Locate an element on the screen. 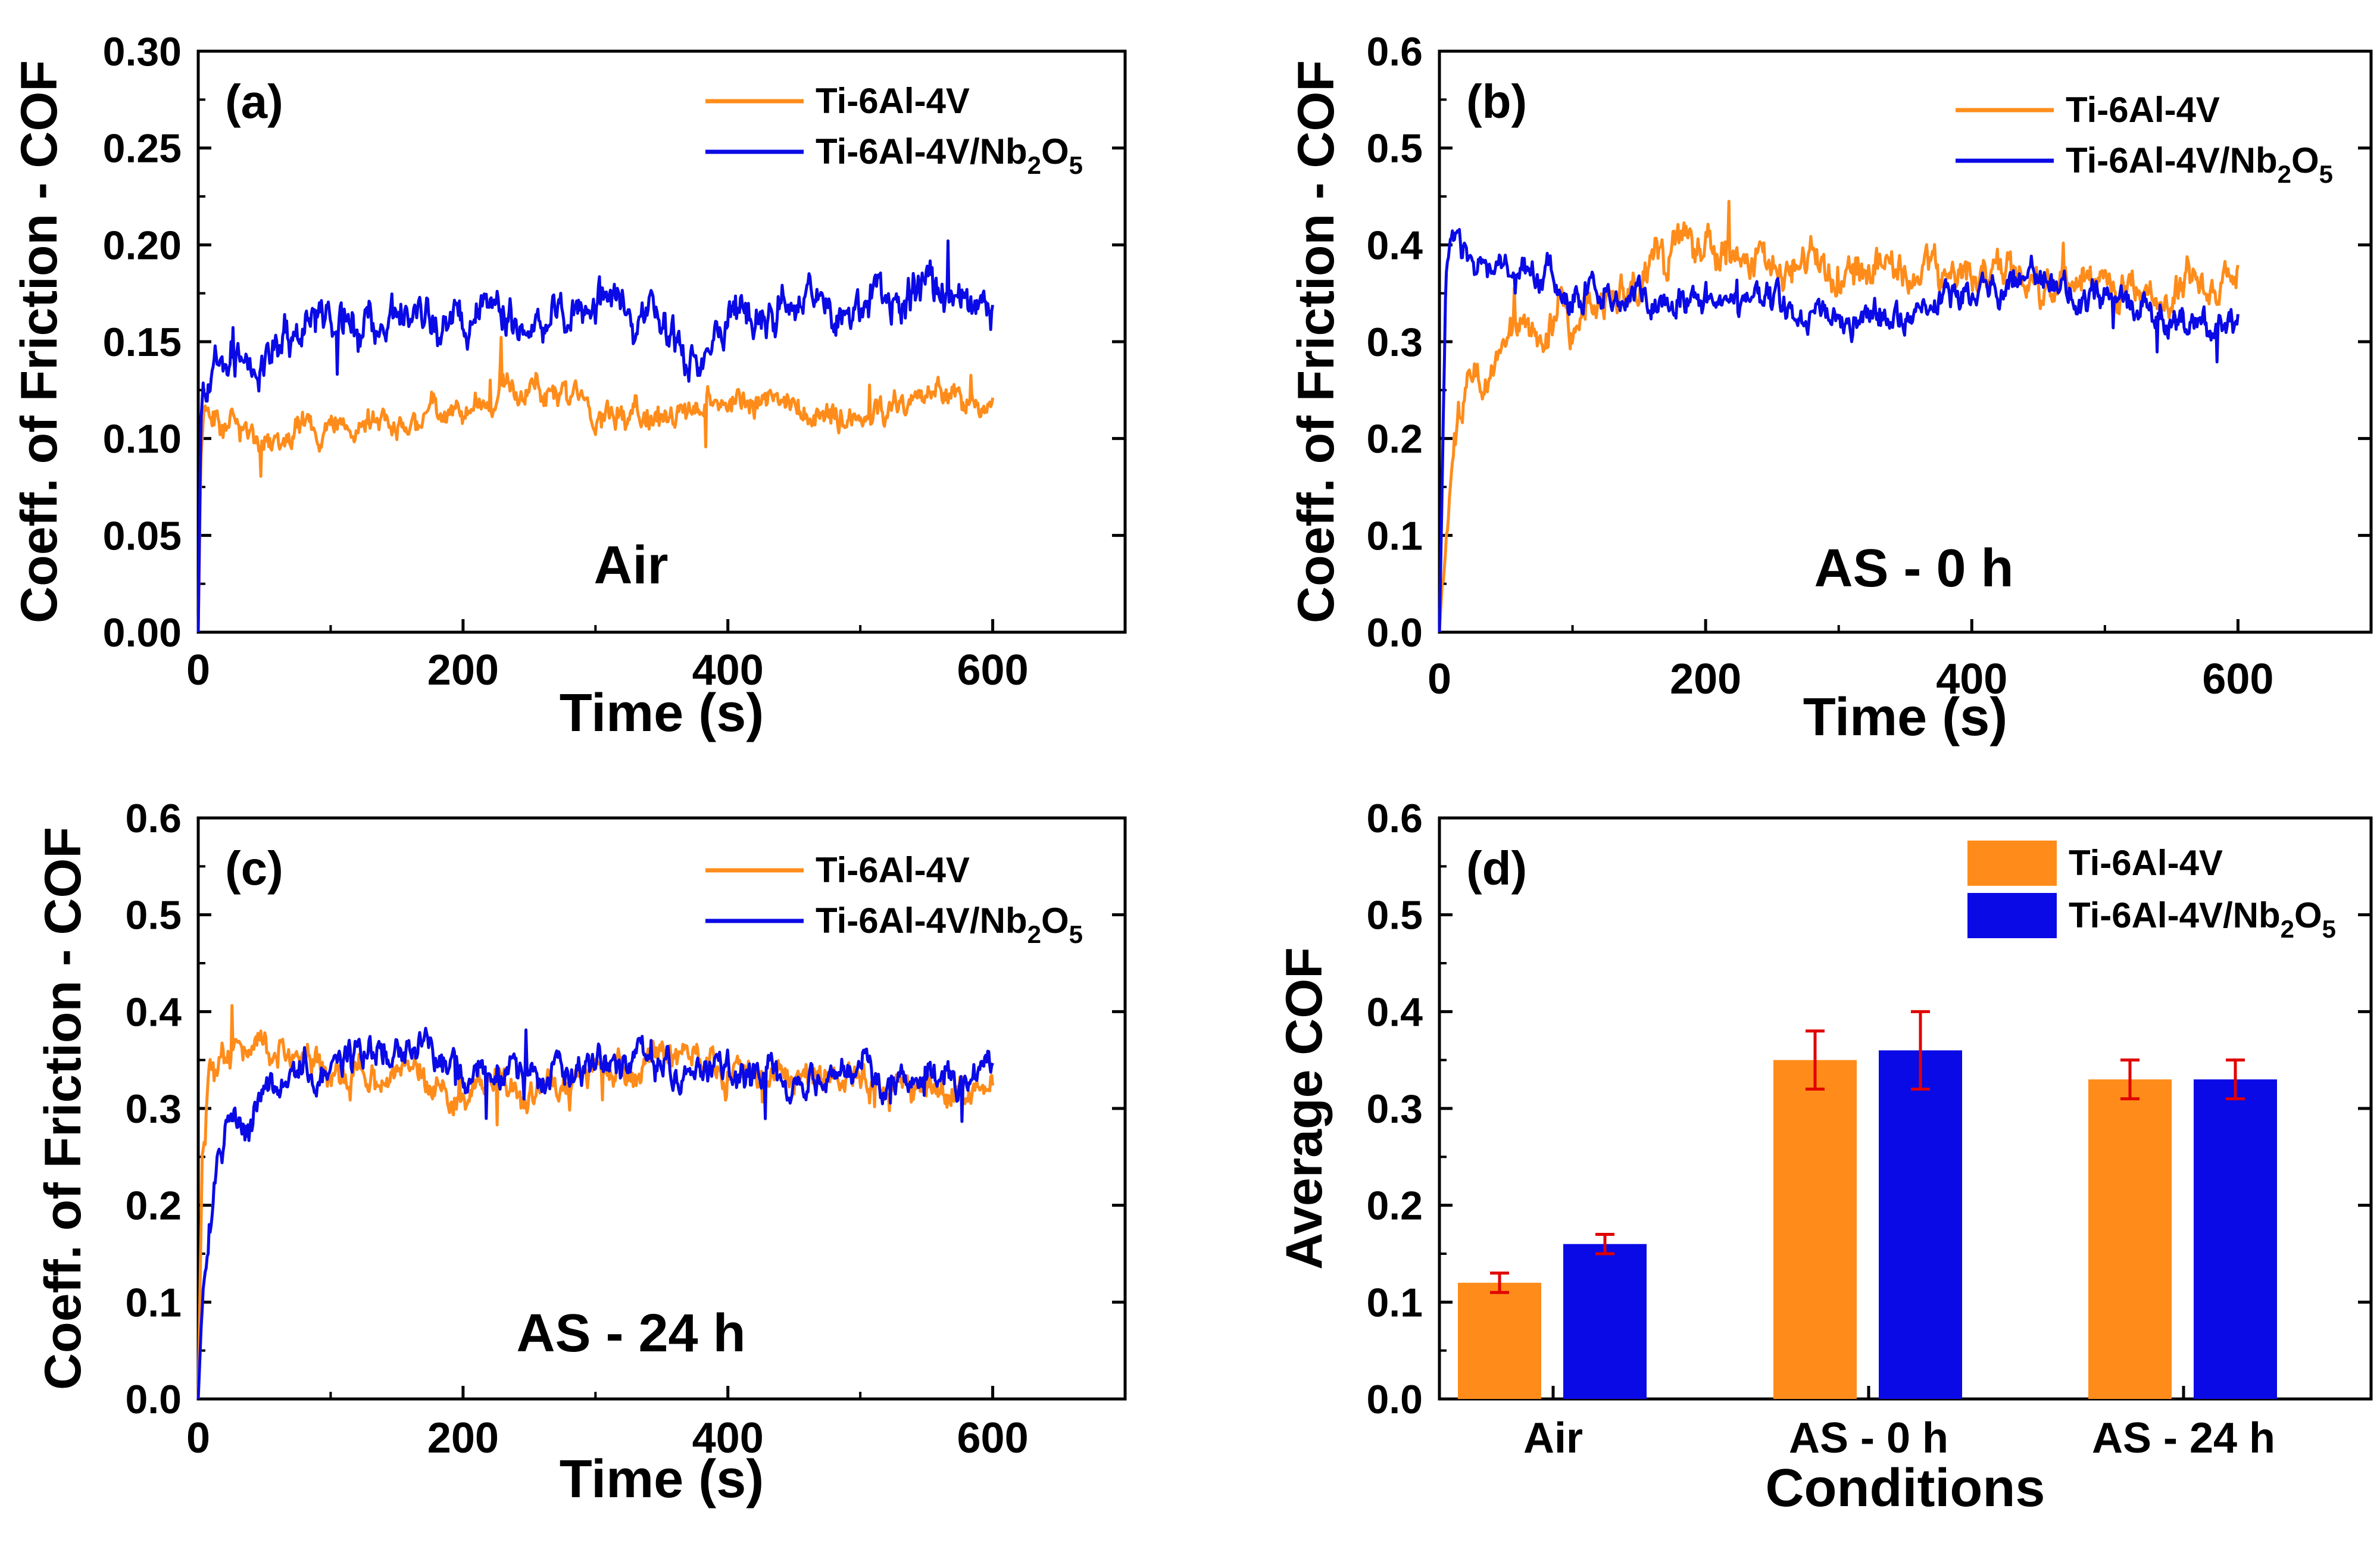  y-axis-label: Average COF is located at coordinates (1304, 1108).